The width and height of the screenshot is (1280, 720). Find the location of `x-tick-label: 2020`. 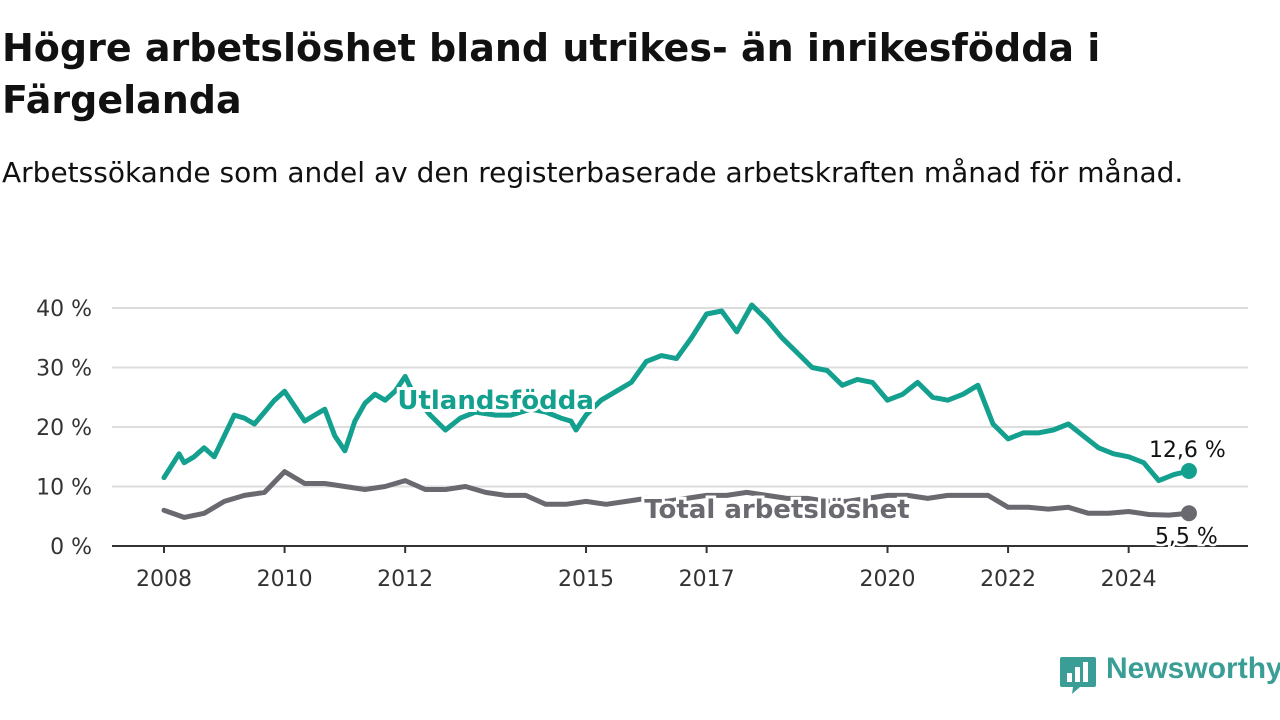

x-tick-label: 2020 is located at coordinates (887, 579).